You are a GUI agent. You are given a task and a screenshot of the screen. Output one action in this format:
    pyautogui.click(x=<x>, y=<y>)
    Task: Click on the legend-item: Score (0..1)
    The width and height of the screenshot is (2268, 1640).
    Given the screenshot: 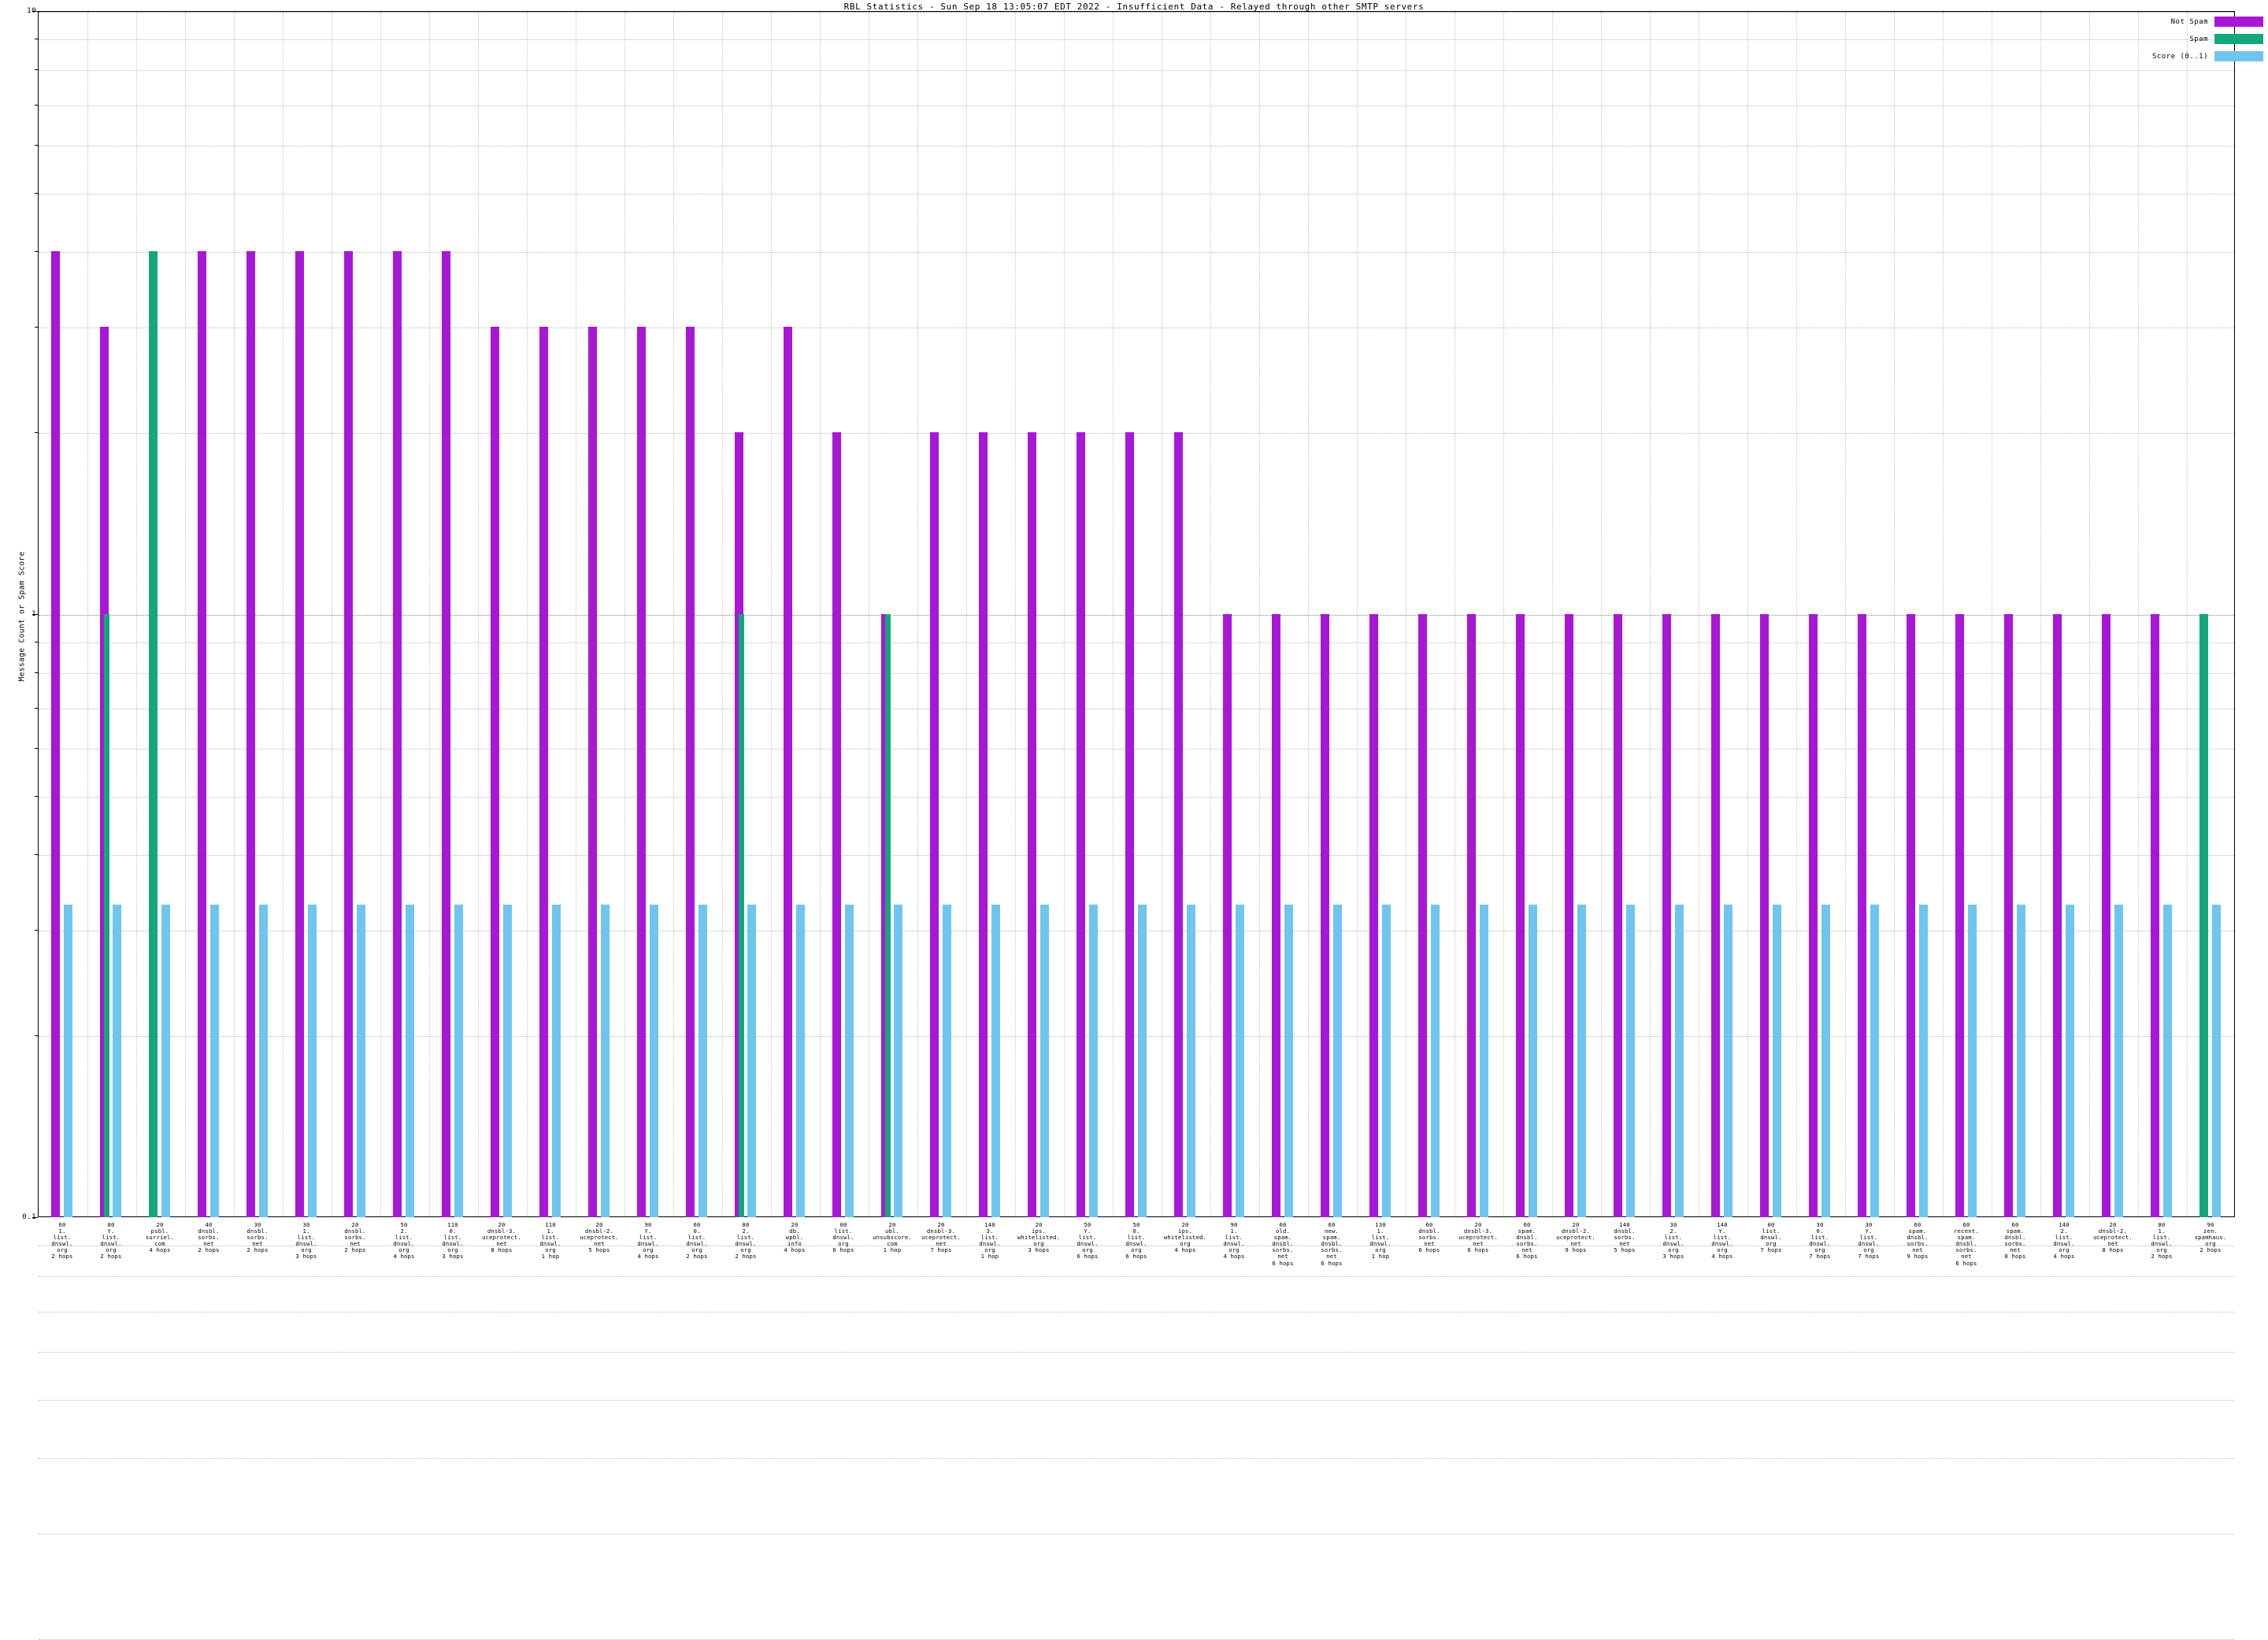 What is the action you would take?
    pyautogui.click(x=2172, y=56)
    